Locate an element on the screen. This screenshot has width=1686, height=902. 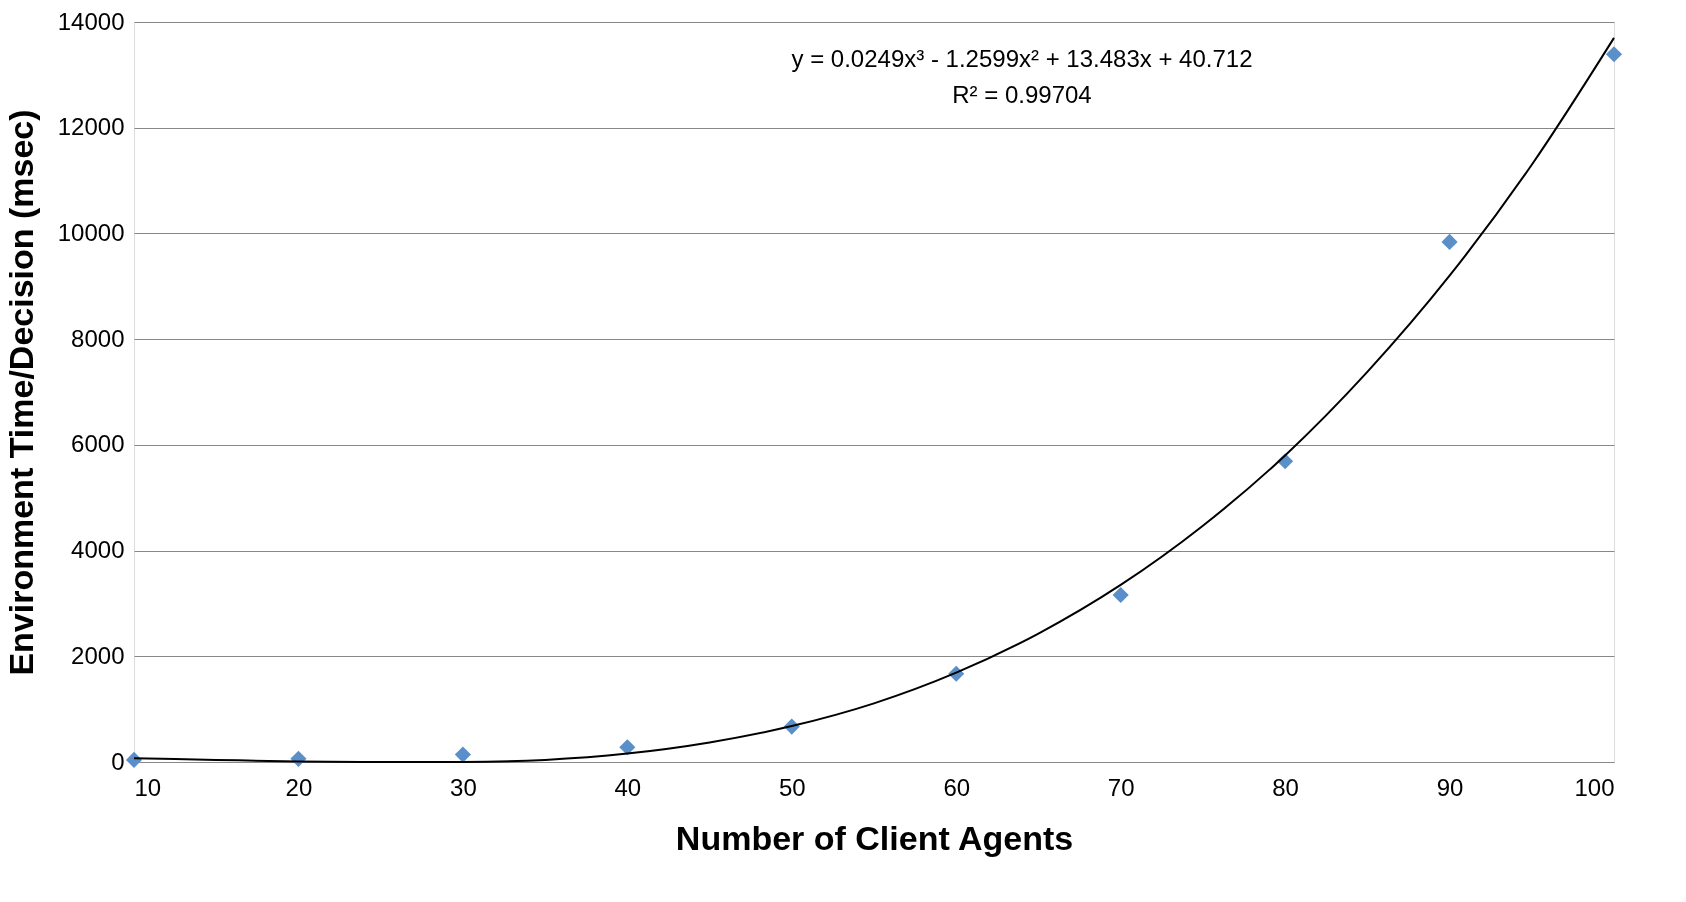
x-tick-label: 30 is located at coordinates (463, 787).